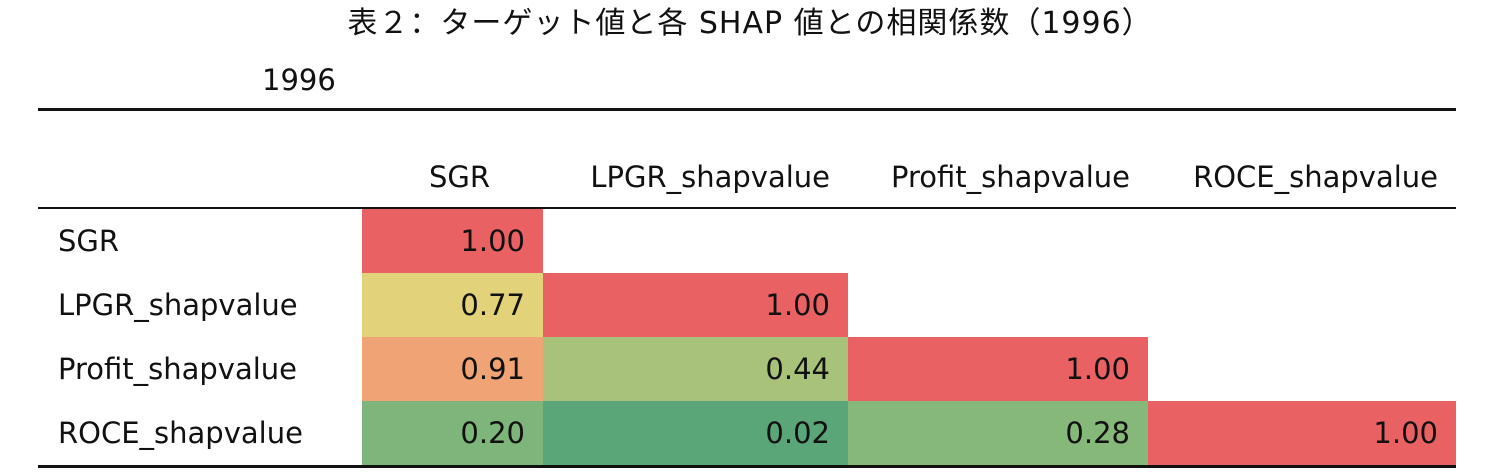 This screenshot has width=1500, height=475. I want to click on column-header-lpgr: LPGR_shapvalue, so click(710, 177).